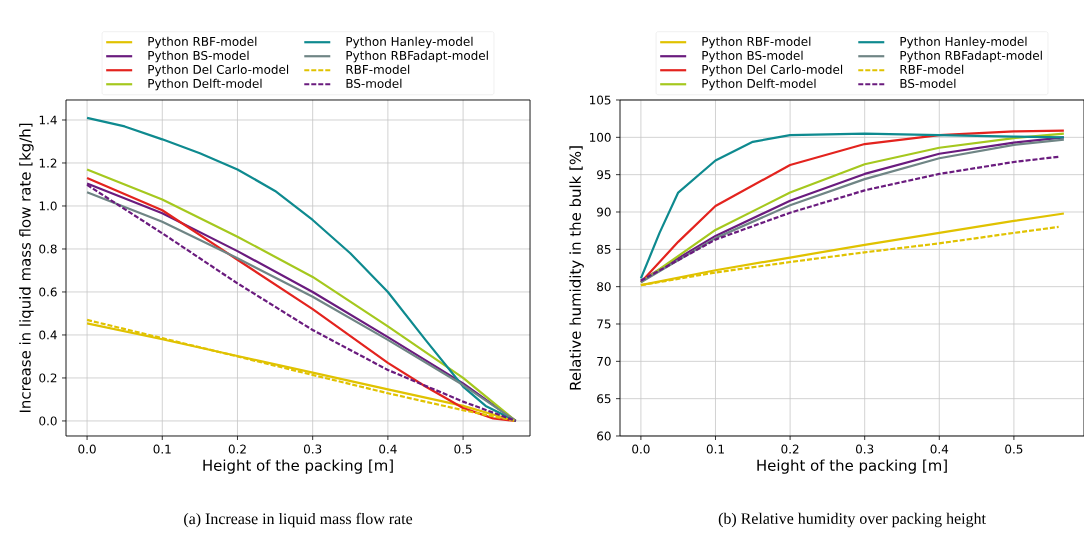 Image resolution: width=1084 pixels, height=536 pixels. Describe the element at coordinates (298, 520) in the screenshot. I see `text: (a) Increase in liquid mass flow rate` at that location.